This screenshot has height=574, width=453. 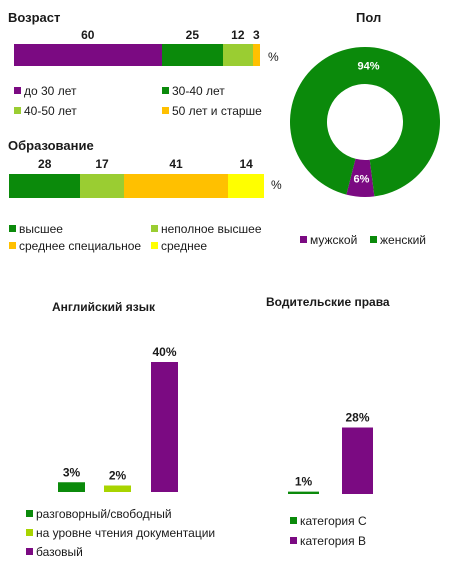 I want to click on age-legend-item-3: 50 лет и старше, so click(x=212, y=111).